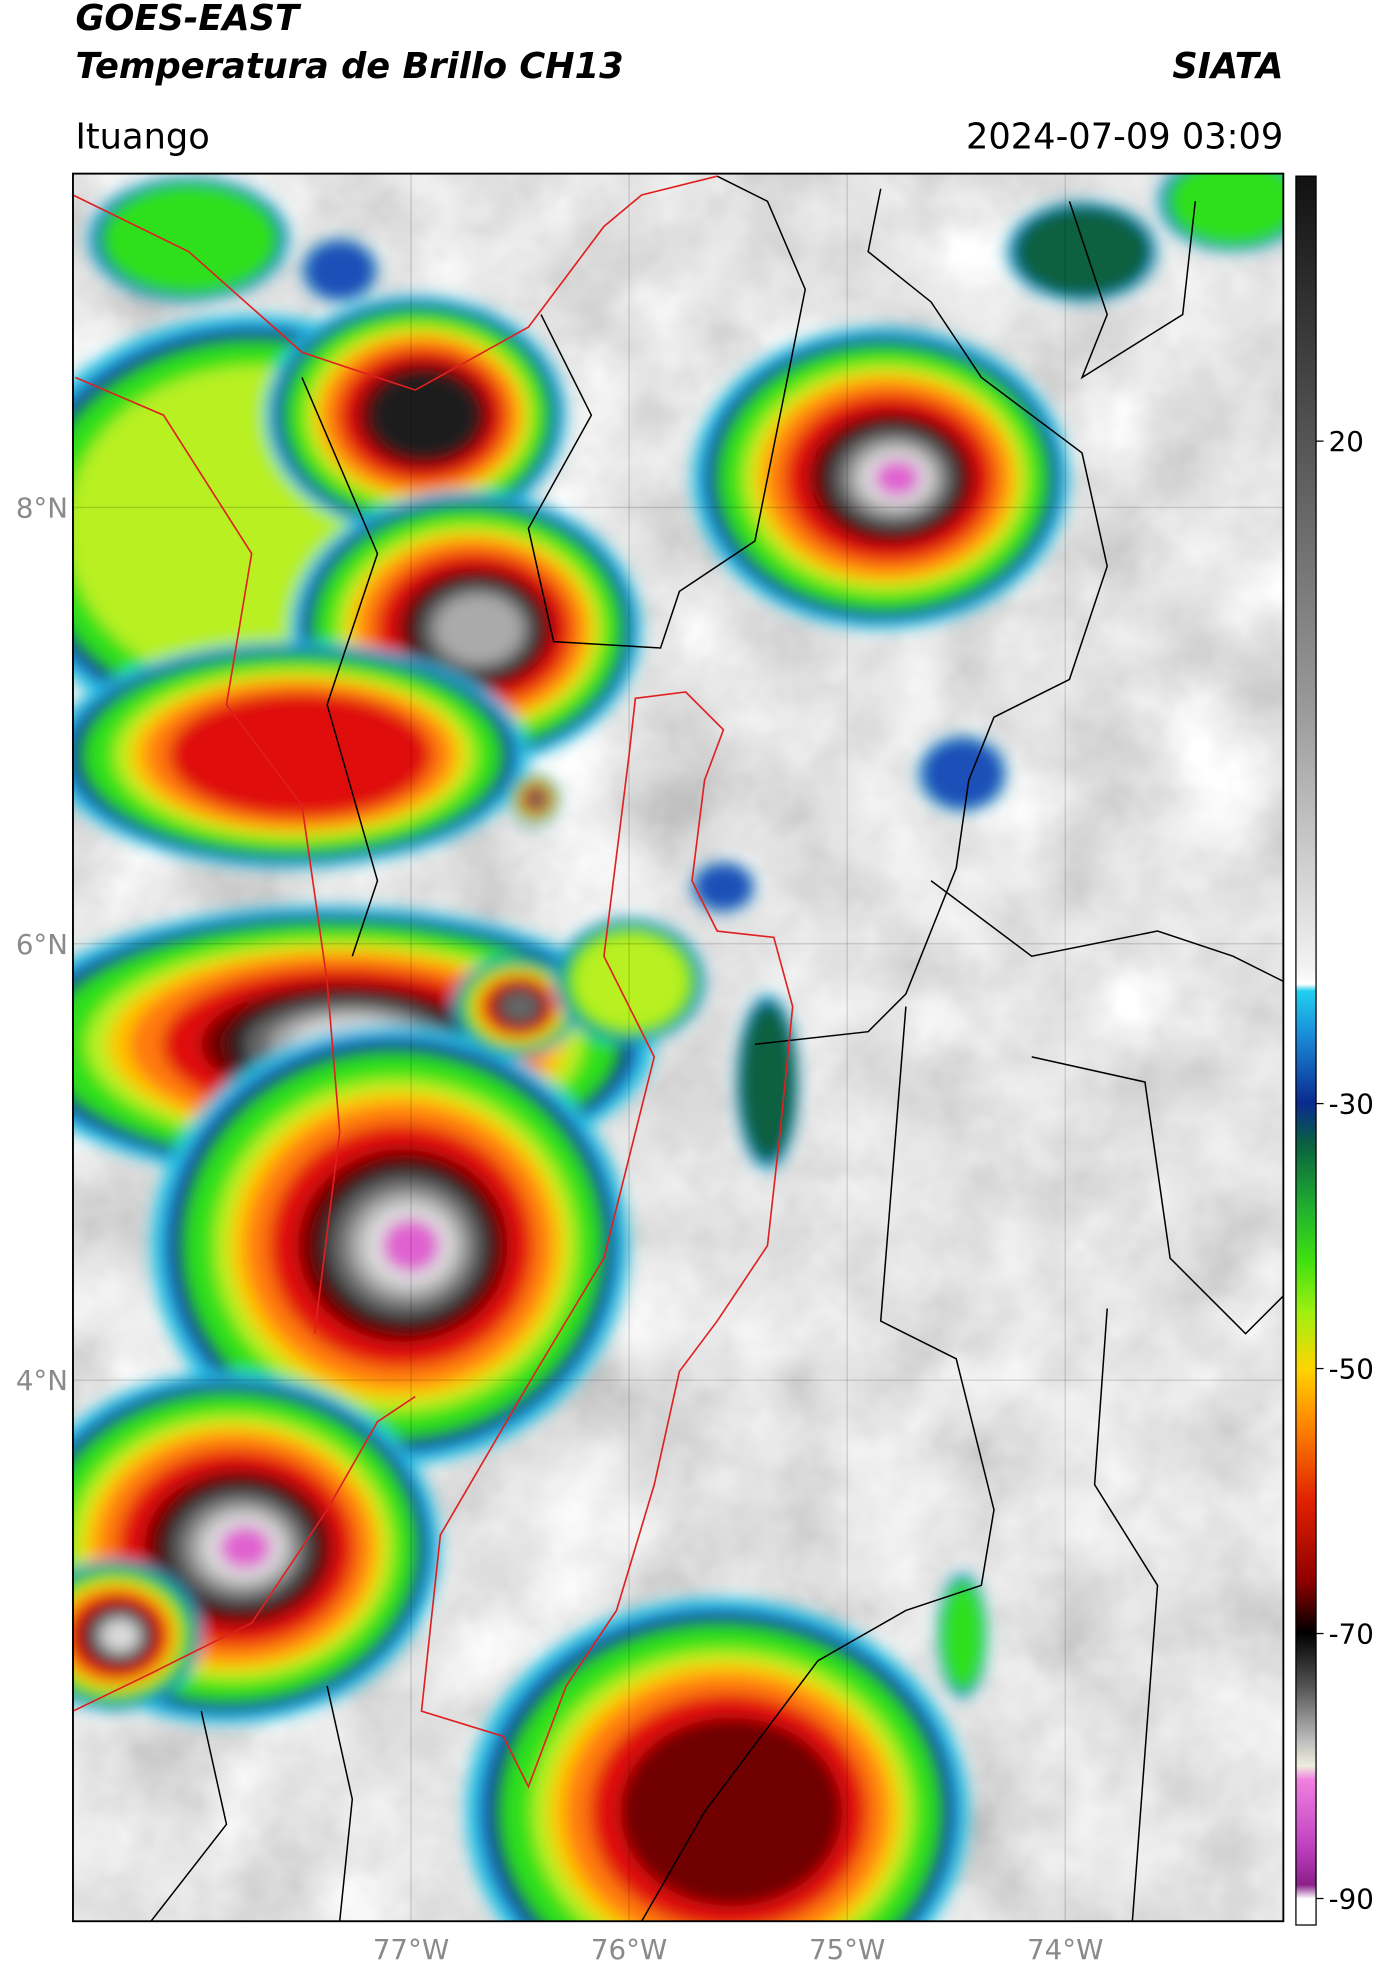  What do you see at coordinates (1306, 1050) in the screenshot?
I see `colorbar` at bounding box center [1306, 1050].